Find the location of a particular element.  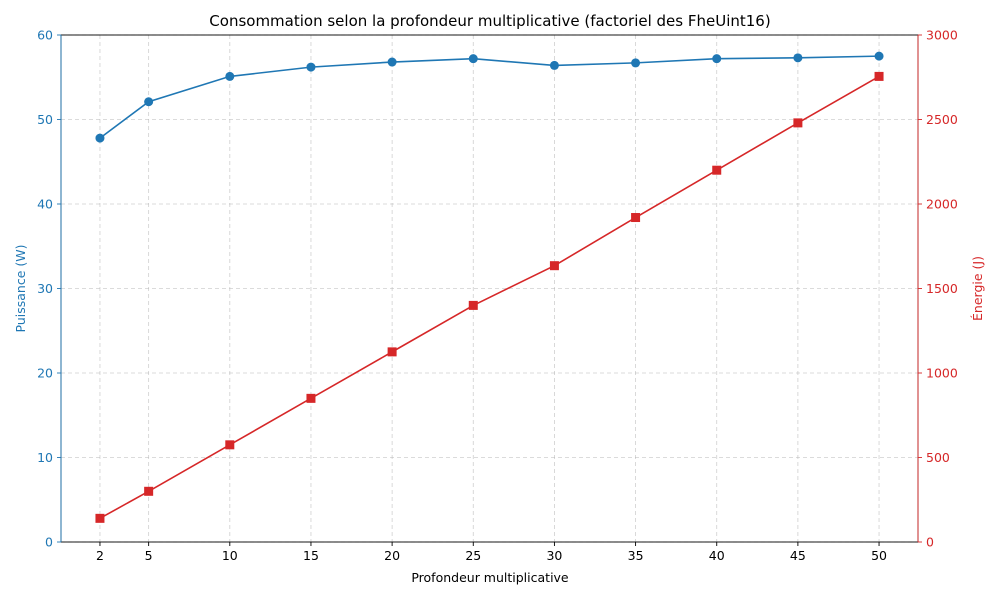

left-y-tick-label: 50 is located at coordinates (45, 119).